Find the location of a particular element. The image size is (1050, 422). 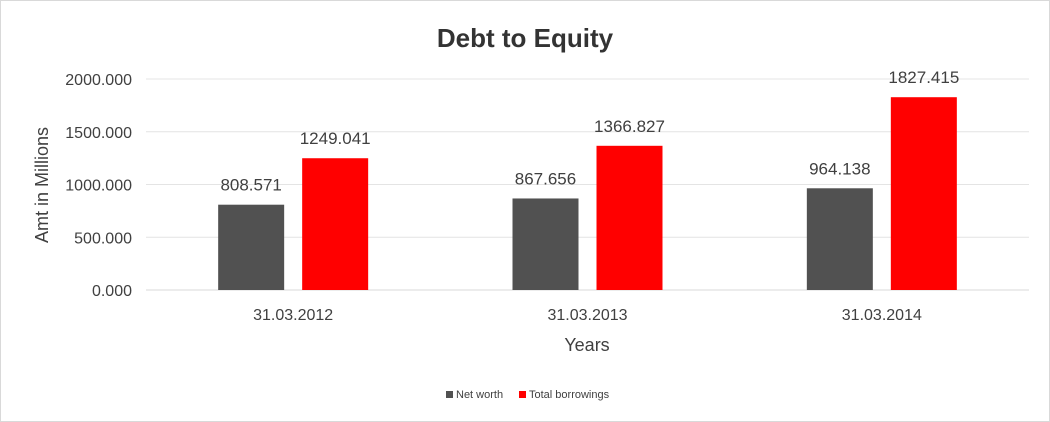

y-tick-label: 500.000 is located at coordinates (103, 238).